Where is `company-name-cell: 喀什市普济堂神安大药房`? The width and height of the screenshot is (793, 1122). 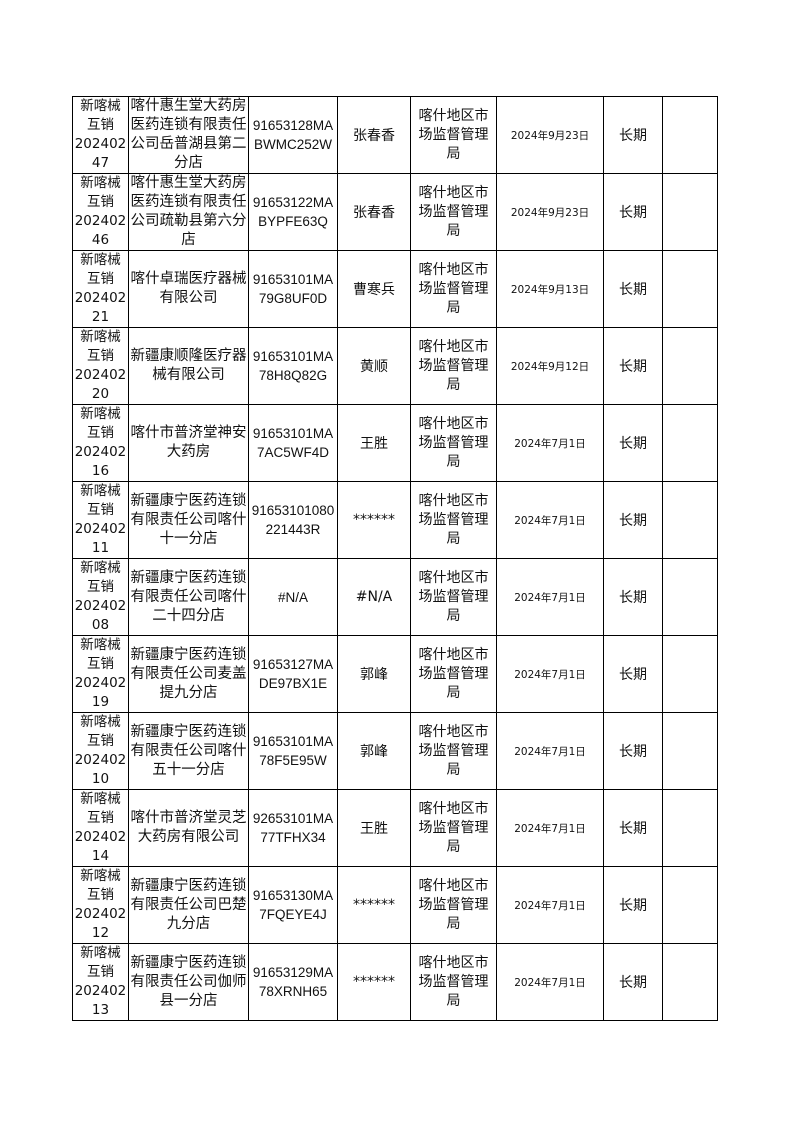
company-name-cell: 喀什市普济堂神安大药房 is located at coordinates (188, 443).